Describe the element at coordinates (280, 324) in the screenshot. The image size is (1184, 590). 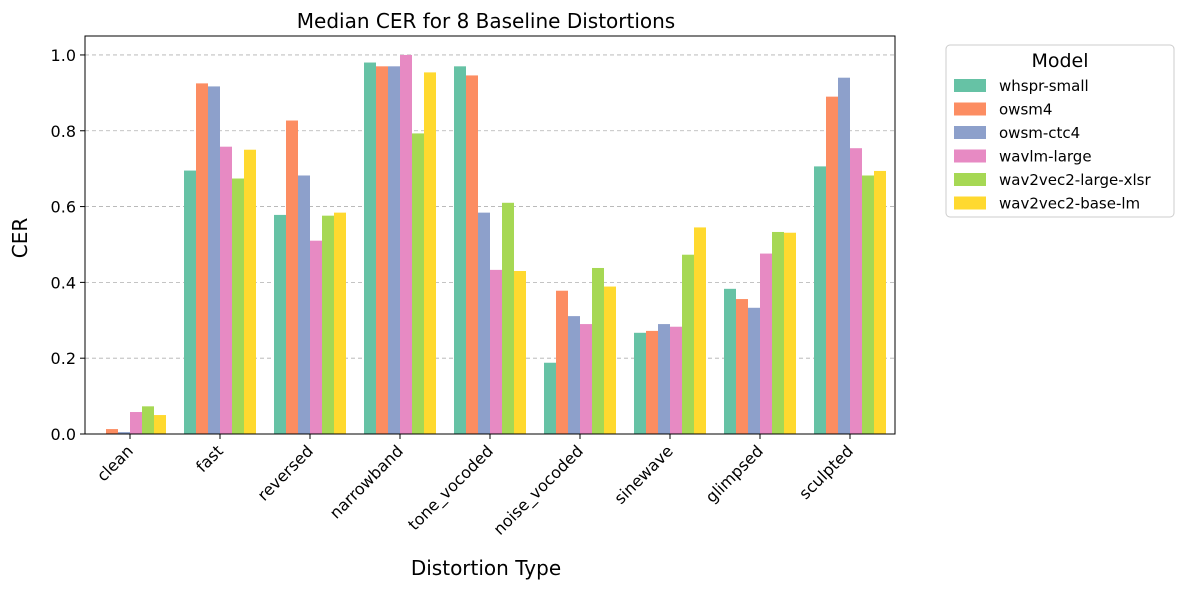
I see `bar-reversed-whspr-small` at that location.